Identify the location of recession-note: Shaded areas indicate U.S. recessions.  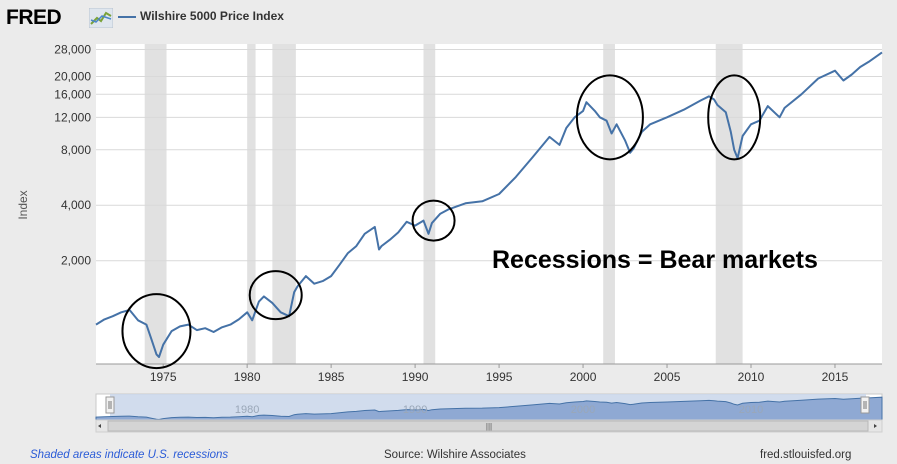
(129, 455).